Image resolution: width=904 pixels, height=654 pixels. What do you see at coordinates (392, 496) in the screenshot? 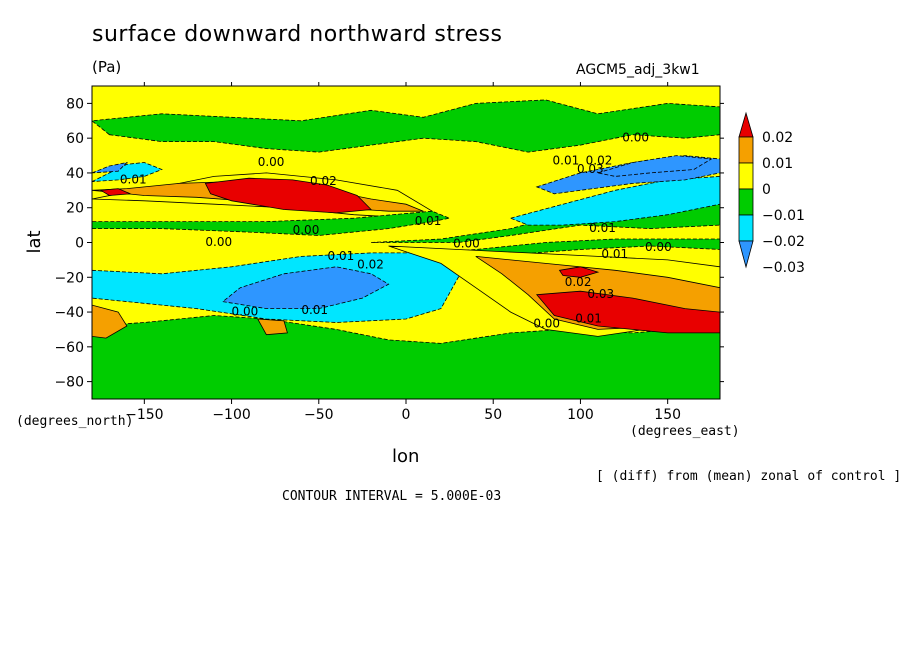
I see `contour-interval-label: CONTOUR INTERVAL = 5.000E-03` at bounding box center [392, 496].